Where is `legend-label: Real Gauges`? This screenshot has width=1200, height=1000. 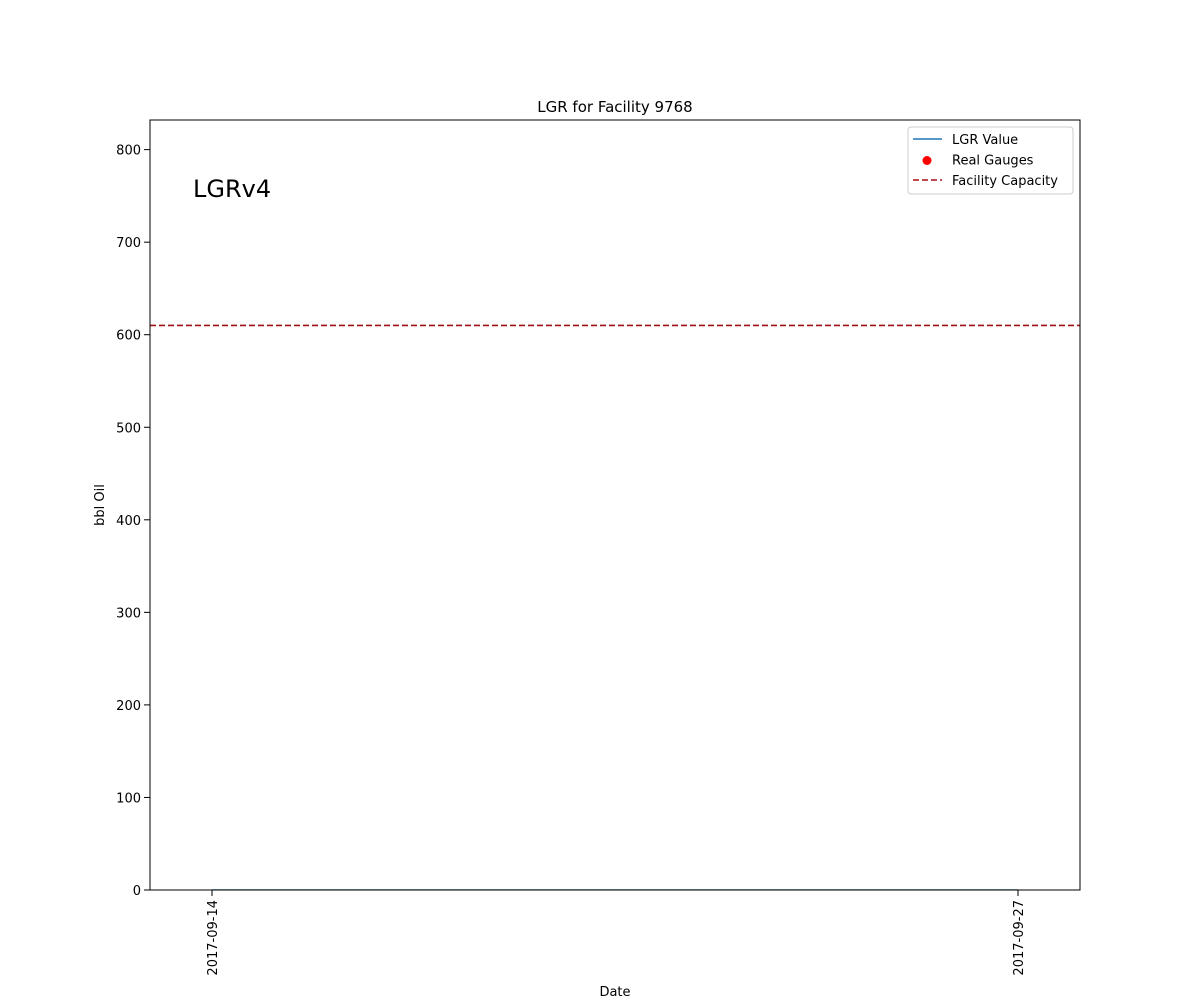
legend-label: Real Gauges is located at coordinates (993, 161).